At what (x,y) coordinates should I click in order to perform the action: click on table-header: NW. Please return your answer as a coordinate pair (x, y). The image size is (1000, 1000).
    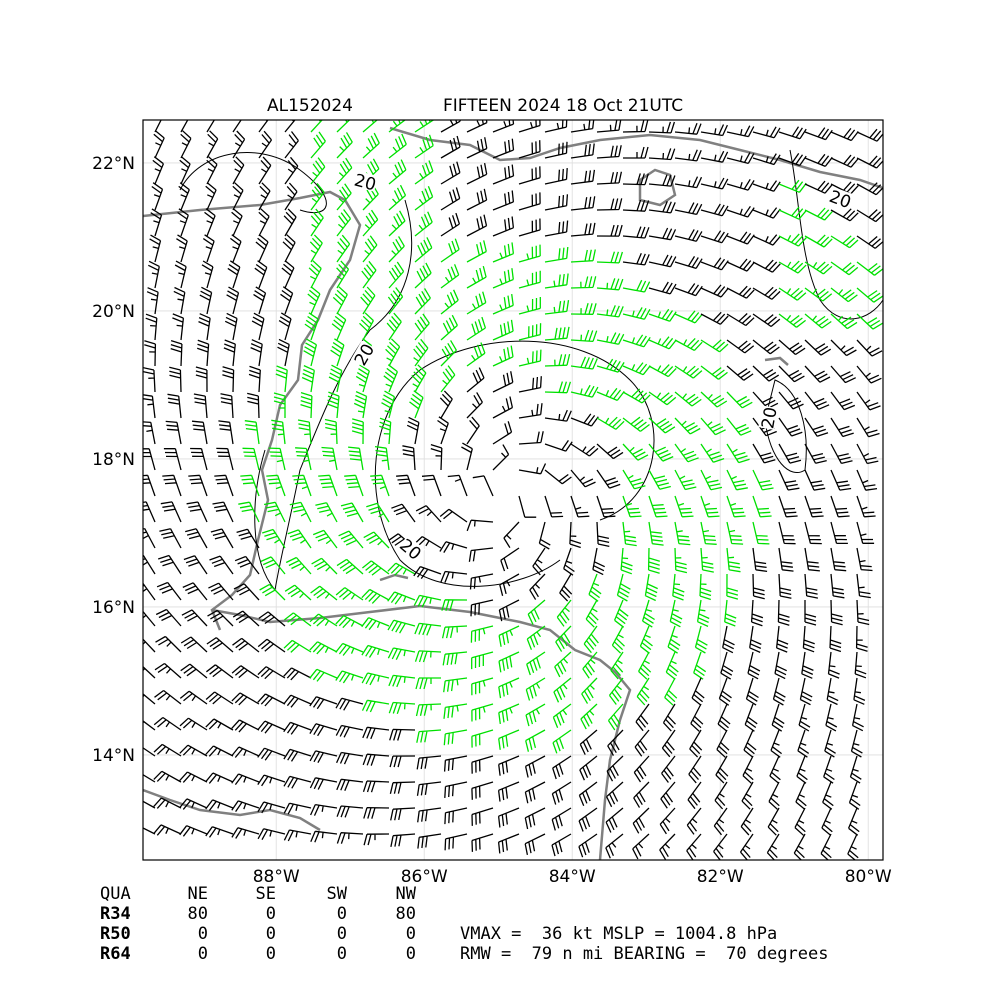
    Looking at the image, I should click on (406, 894).